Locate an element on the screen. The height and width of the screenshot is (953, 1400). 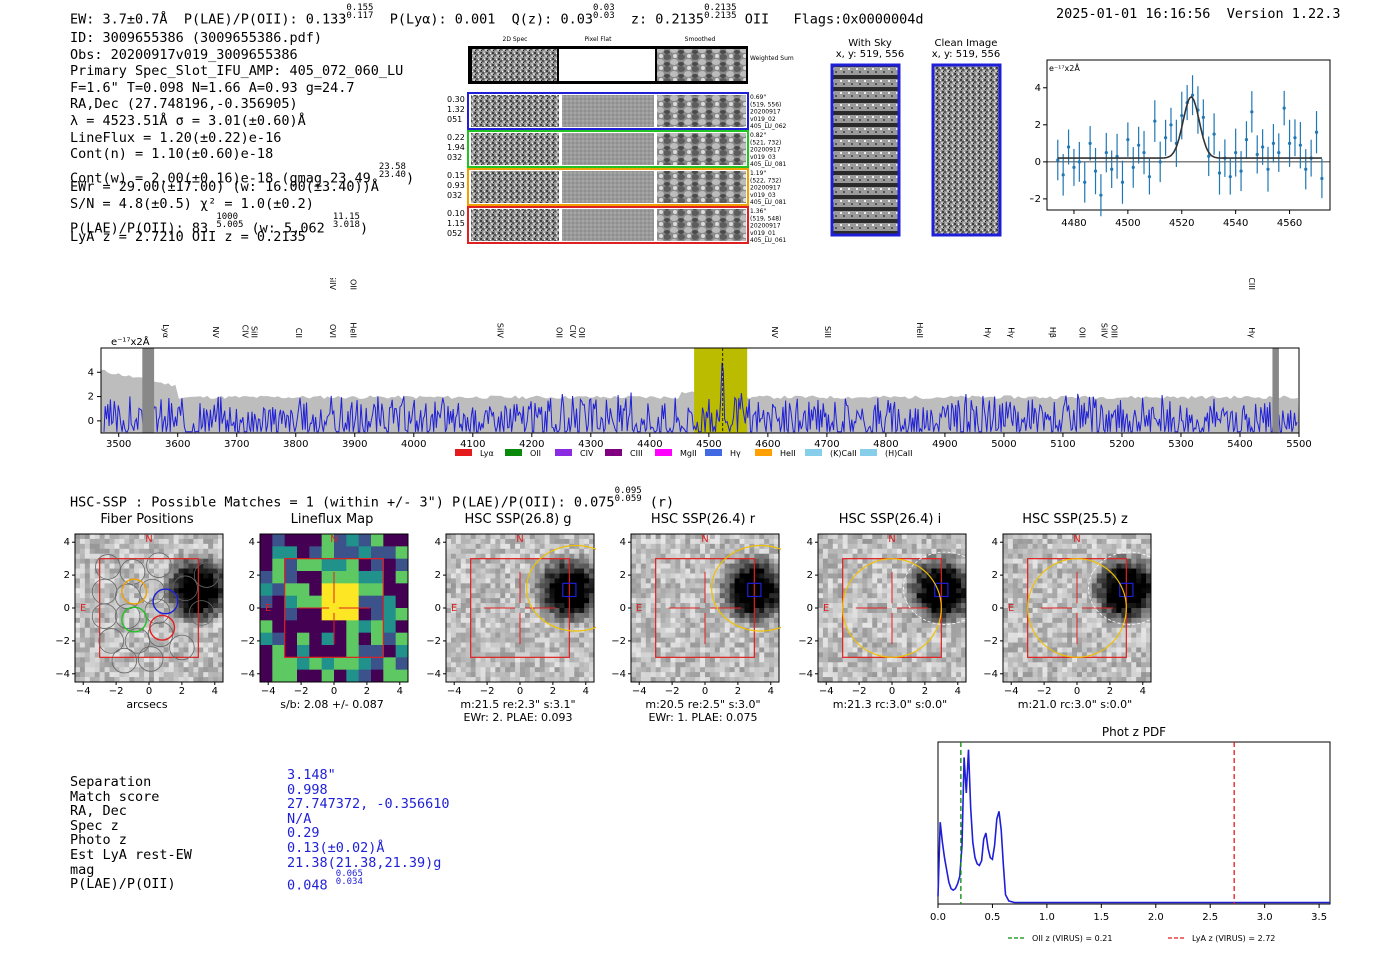
spec2d-left-label: 1.32 is located at coordinates (456, 109).